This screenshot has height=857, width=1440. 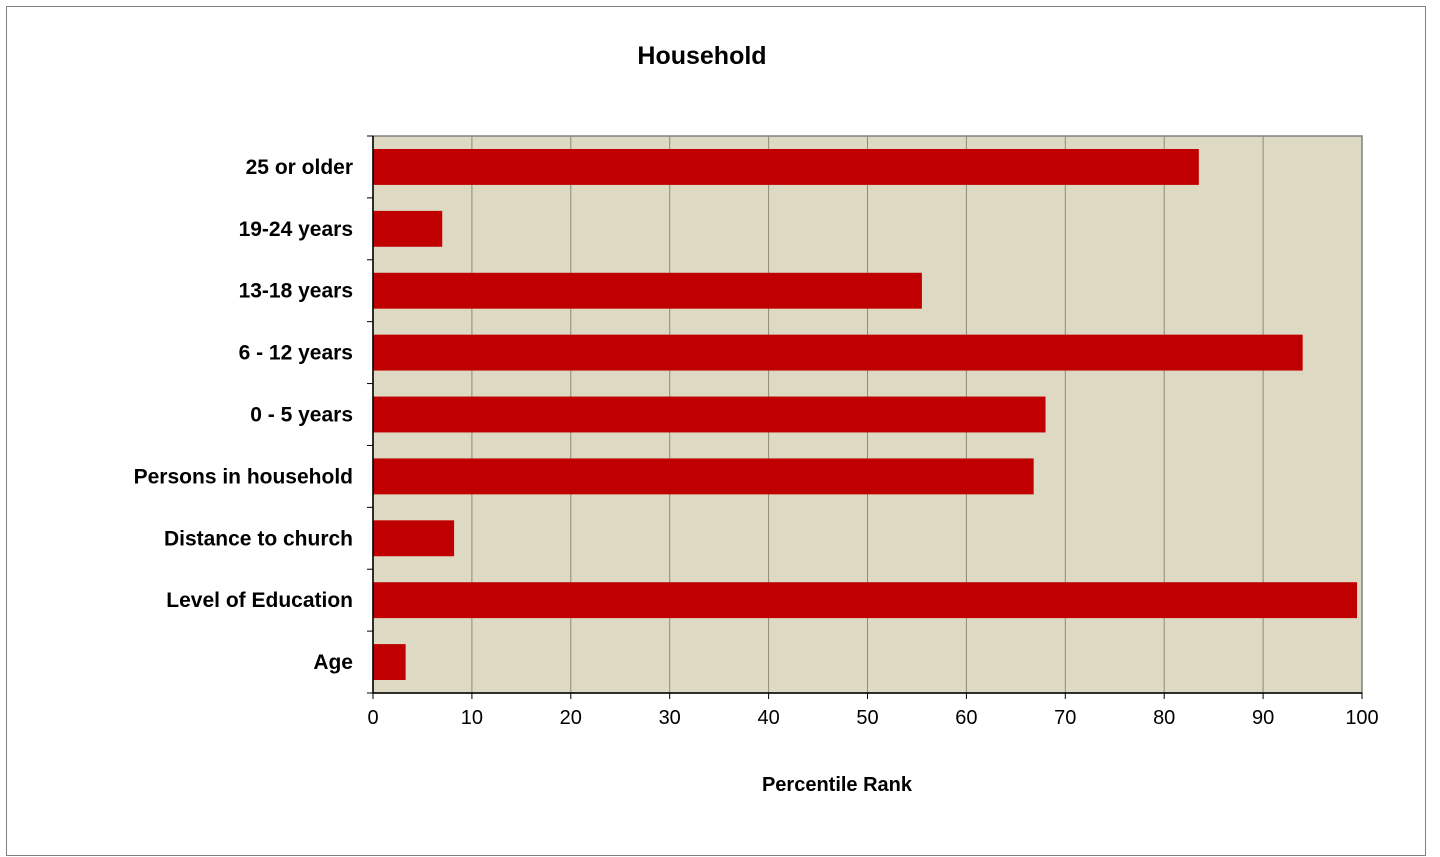 What do you see at coordinates (966, 718) in the screenshot?
I see `x-tick-label: 60` at bounding box center [966, 718].